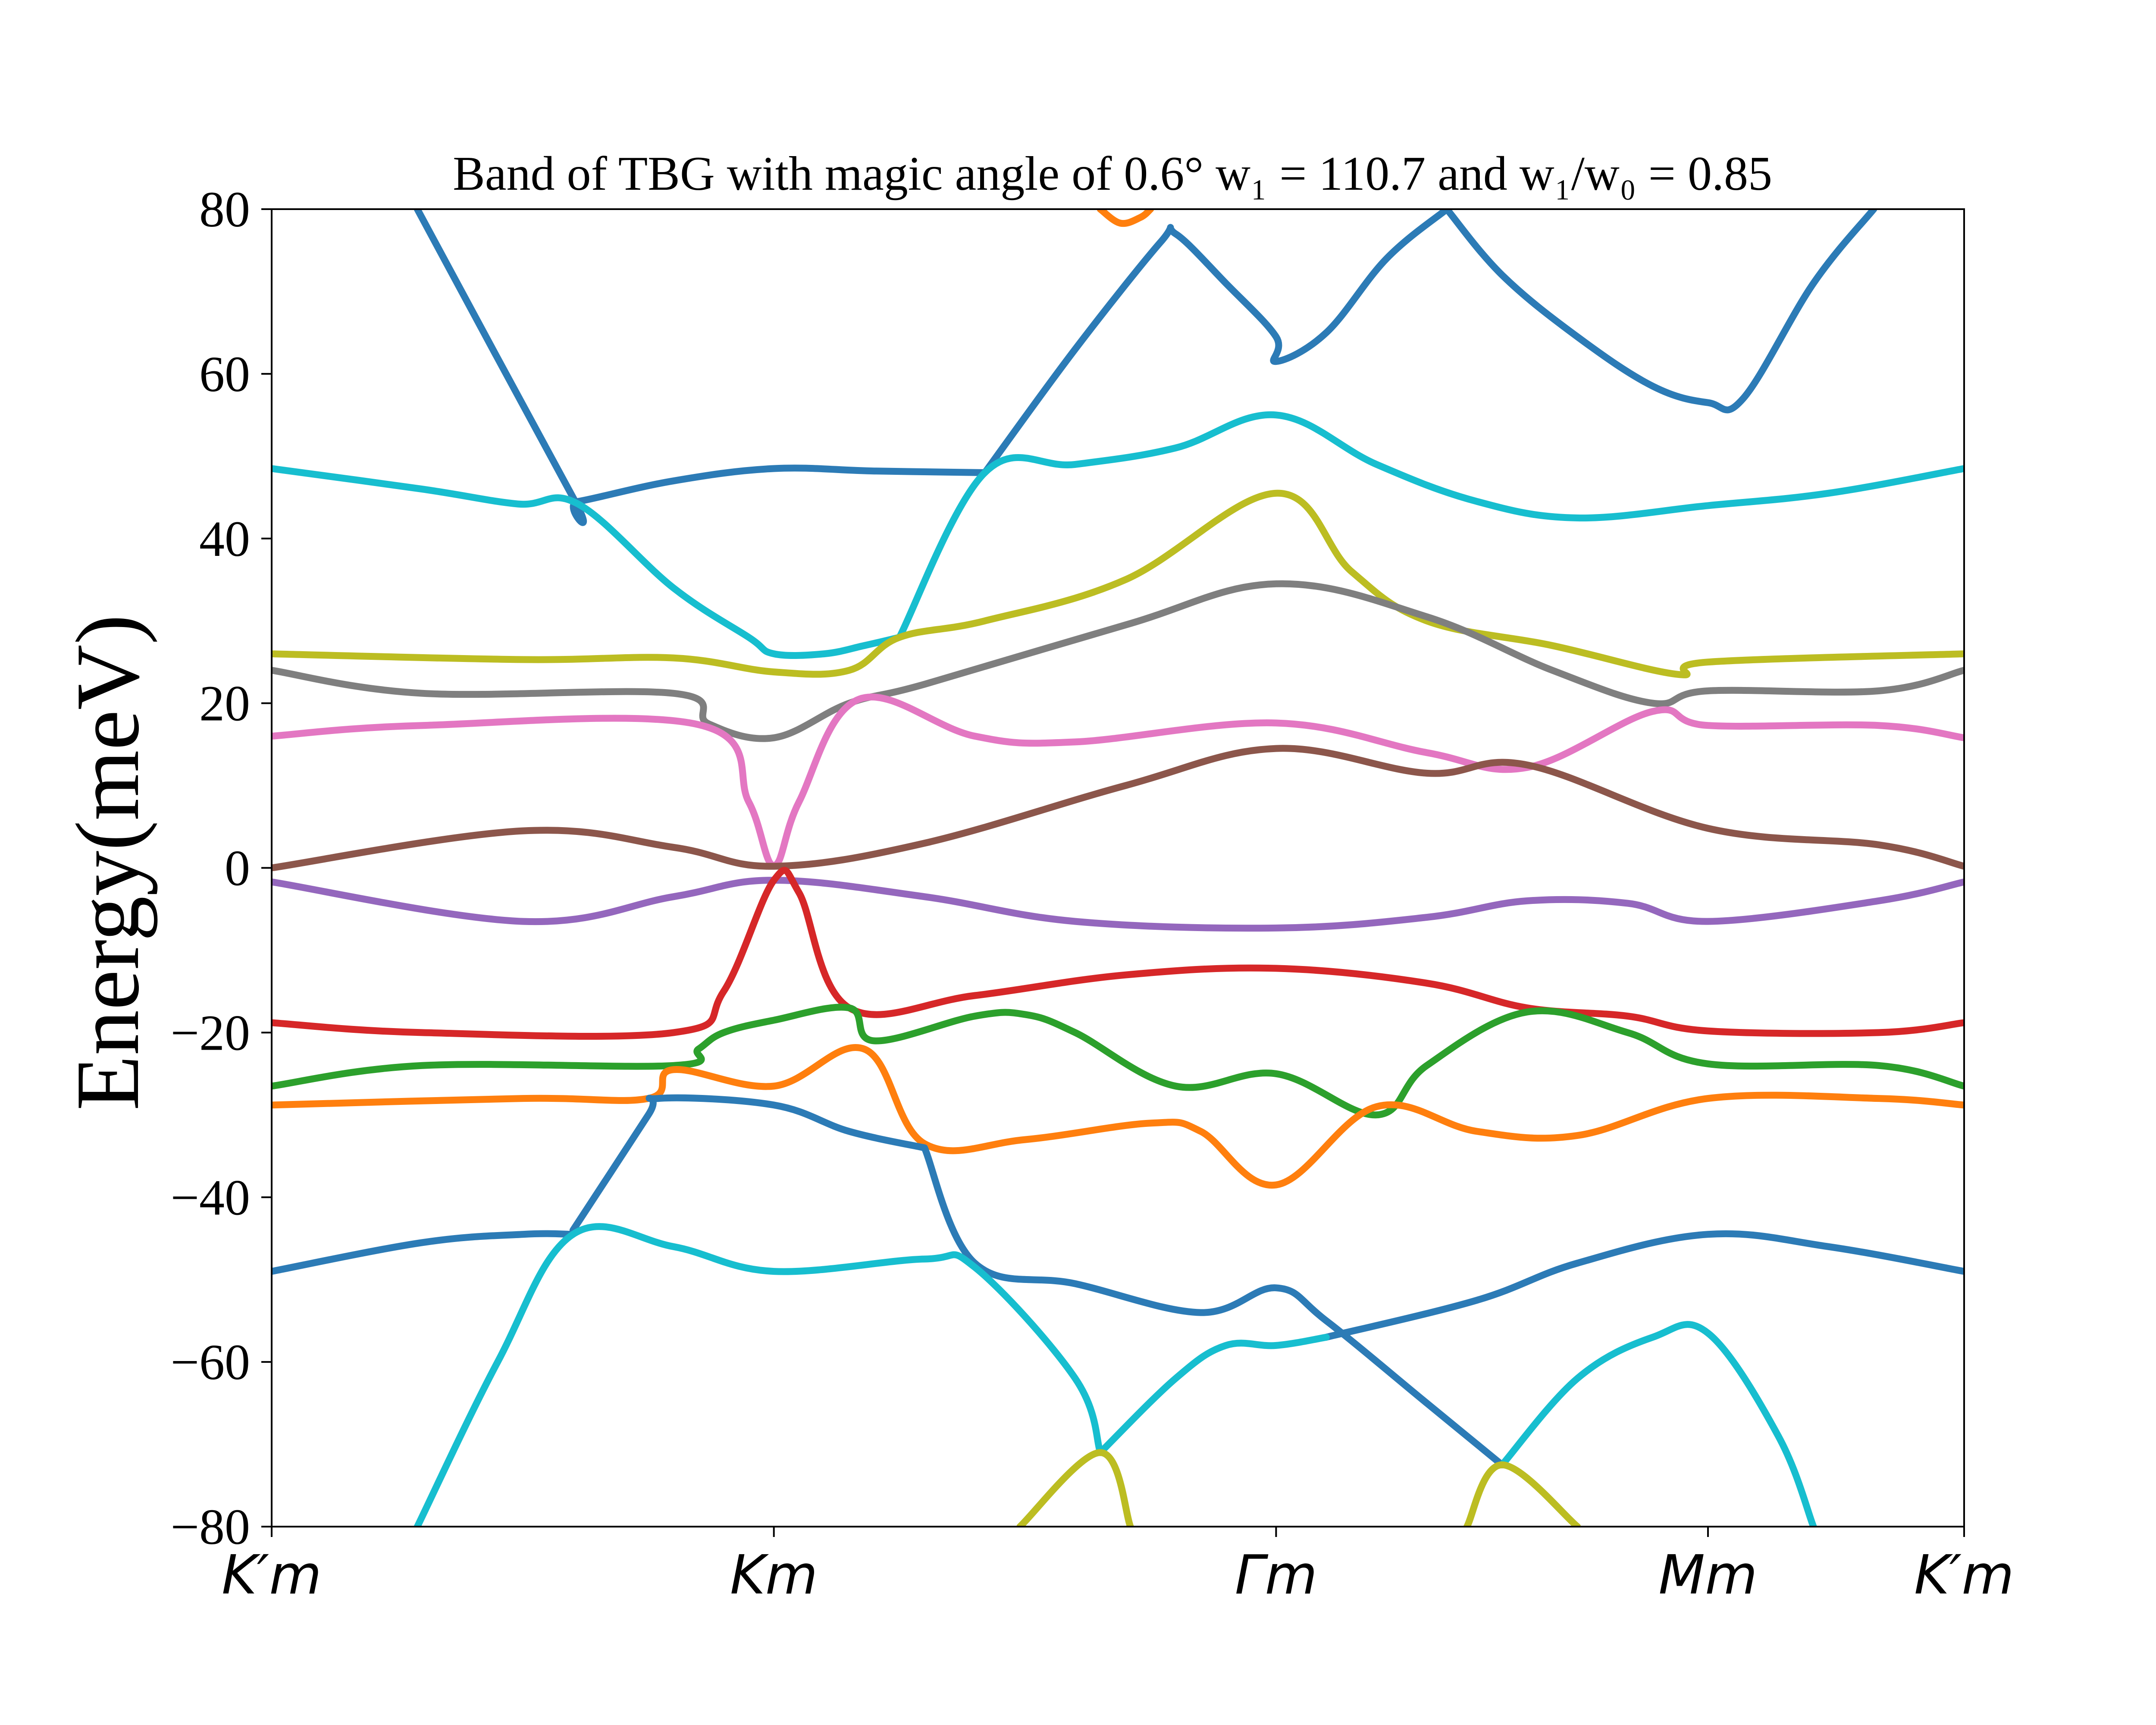  What do you see at coordinates (224, 374) in the screenshot?
I see `y-tick-label: 60` at bounding box center [224, 374].